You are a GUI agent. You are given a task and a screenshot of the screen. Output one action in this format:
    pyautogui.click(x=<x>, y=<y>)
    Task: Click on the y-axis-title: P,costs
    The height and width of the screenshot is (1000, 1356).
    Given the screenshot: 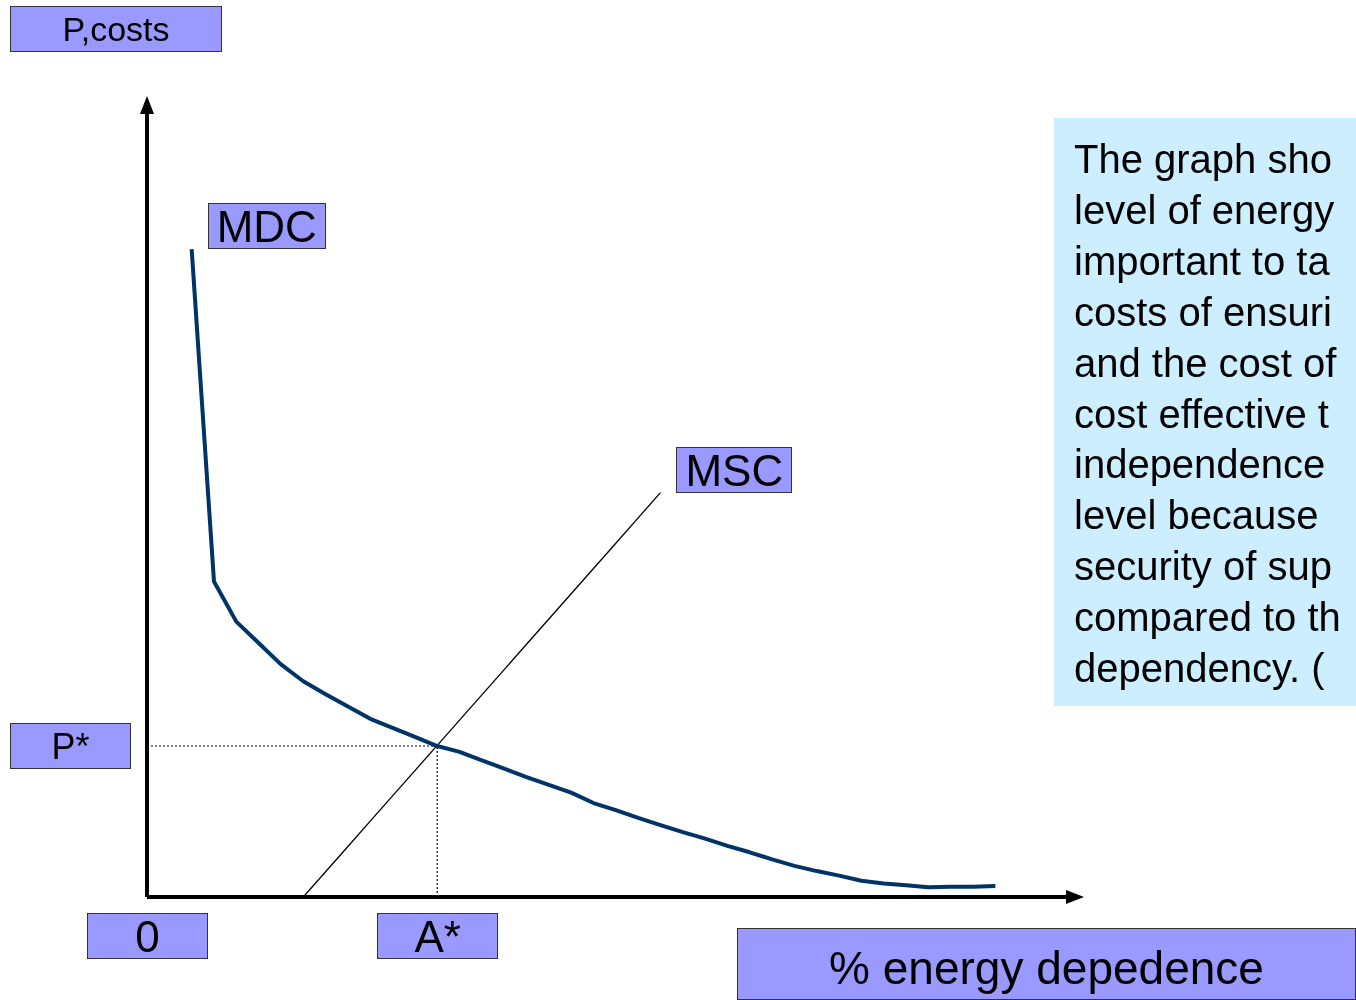 What is the action you would take?
    pyautogui.click(x=116, y=29)
    